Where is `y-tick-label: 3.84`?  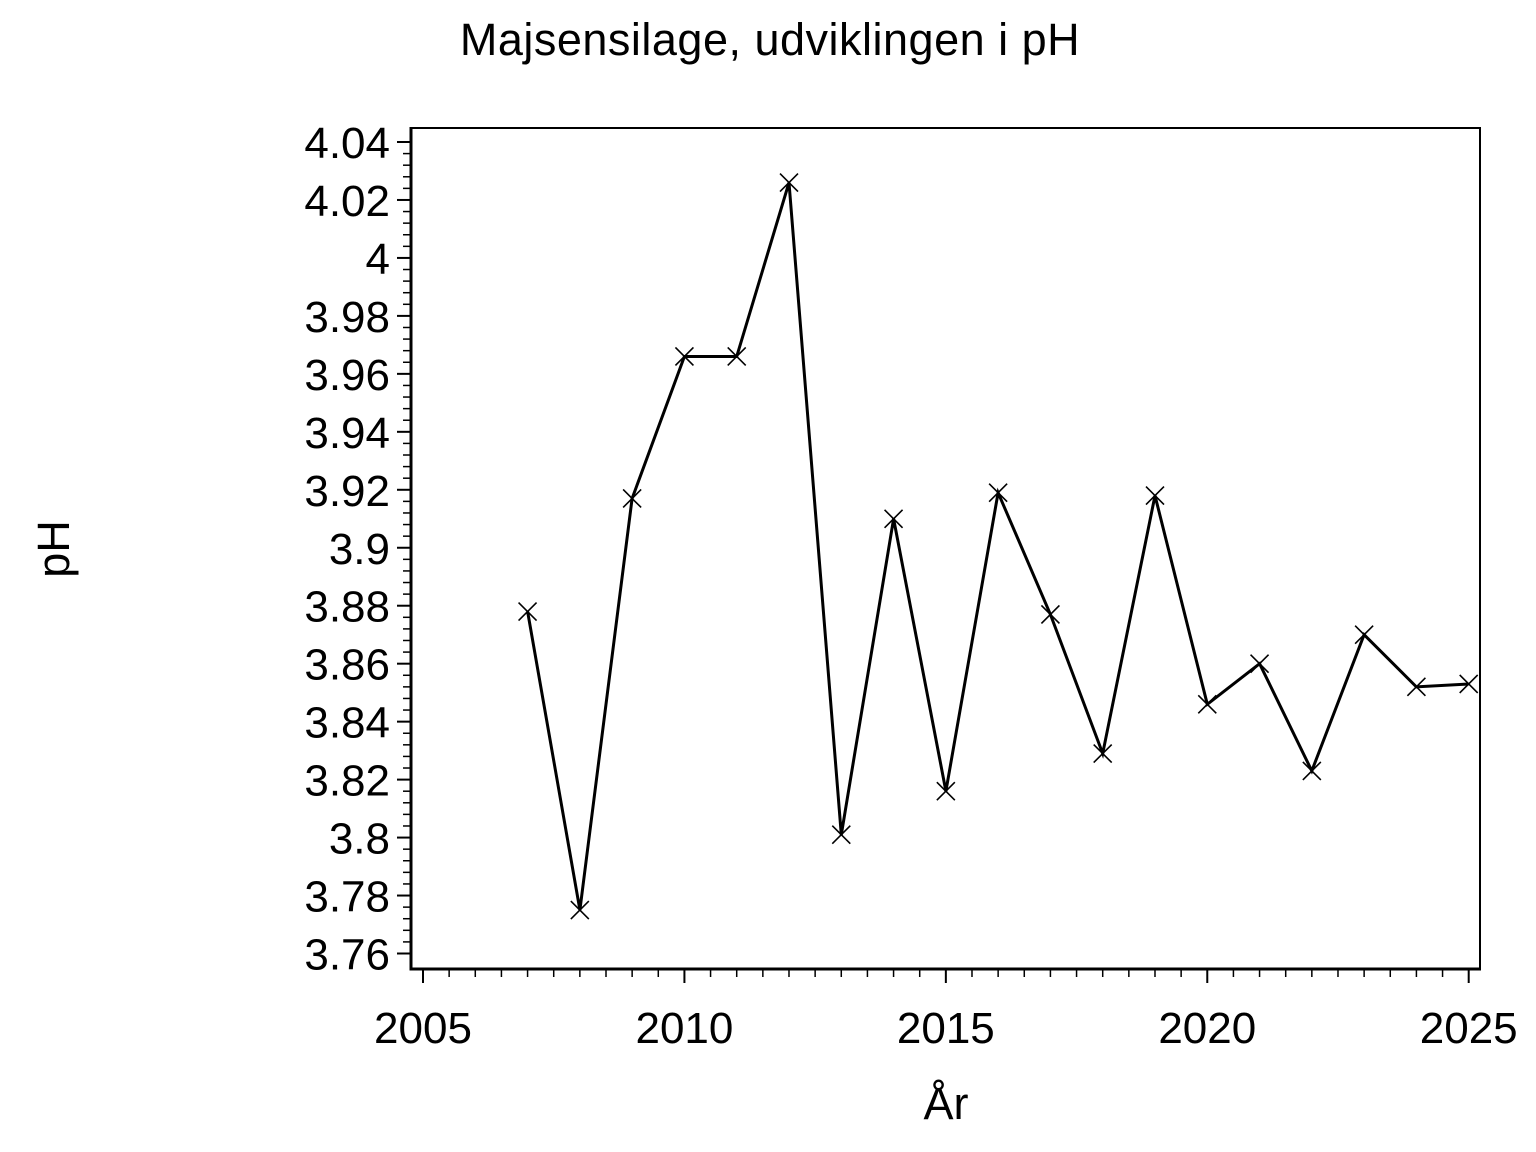 y-tick-label: 3.84 is located at coordinates (347, 723).